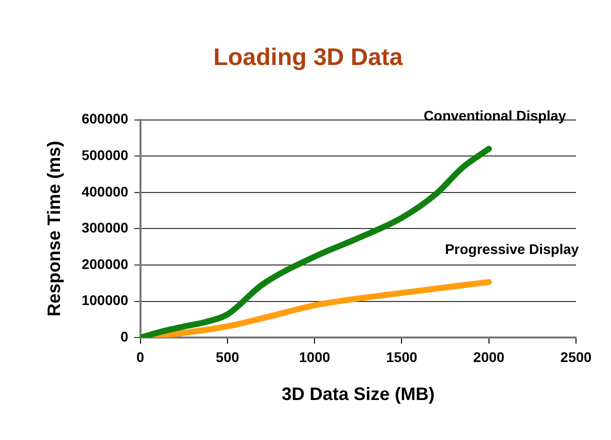  Describe the element at coordinates (105, 300) in the screenshot. I see `y-tick-label: 100000` at that location.